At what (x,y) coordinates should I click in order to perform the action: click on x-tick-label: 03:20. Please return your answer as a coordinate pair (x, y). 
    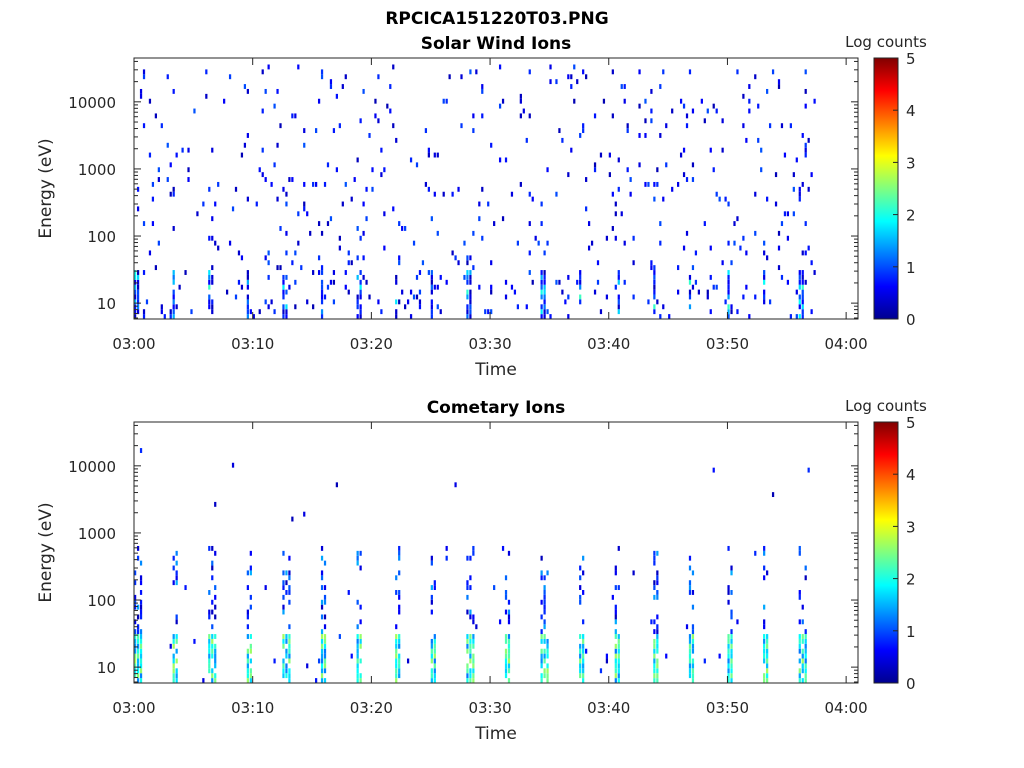
    Looking at the image, I should click on (371, 708).